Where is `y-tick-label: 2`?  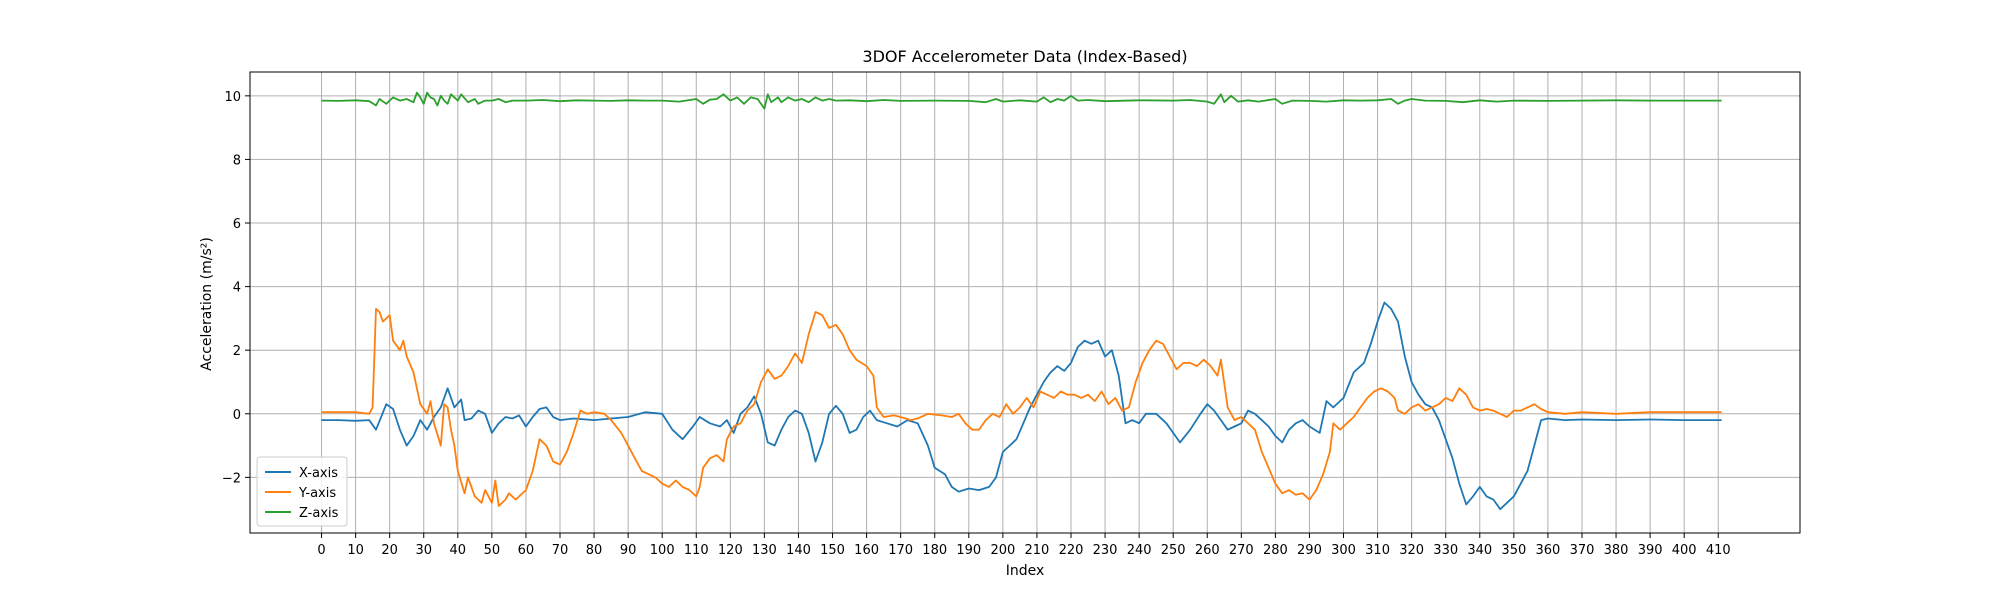 y-tick-label: 2 is located at coordinates (237, 351).